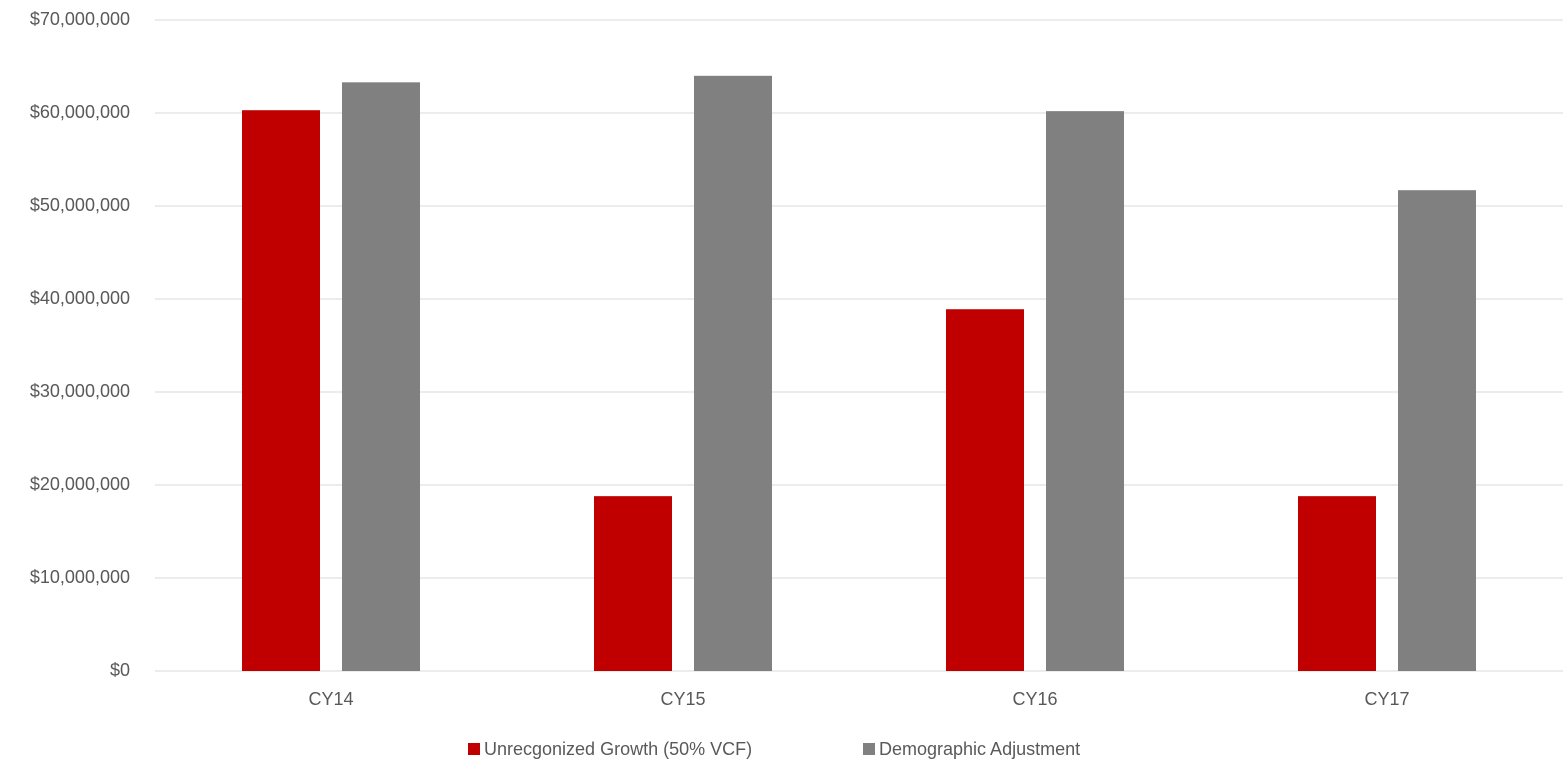 This screenshot has width=1563, height=765. I want to click on y-tick-label: $10,000,000, so click(80, 577).